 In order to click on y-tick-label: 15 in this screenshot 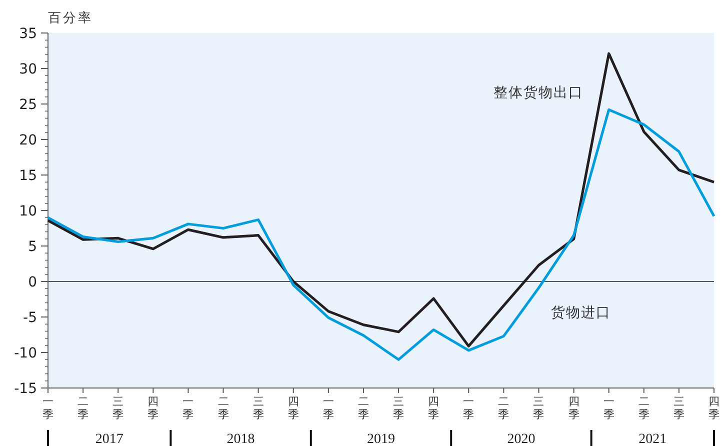, I will do `click(28, 176)`.